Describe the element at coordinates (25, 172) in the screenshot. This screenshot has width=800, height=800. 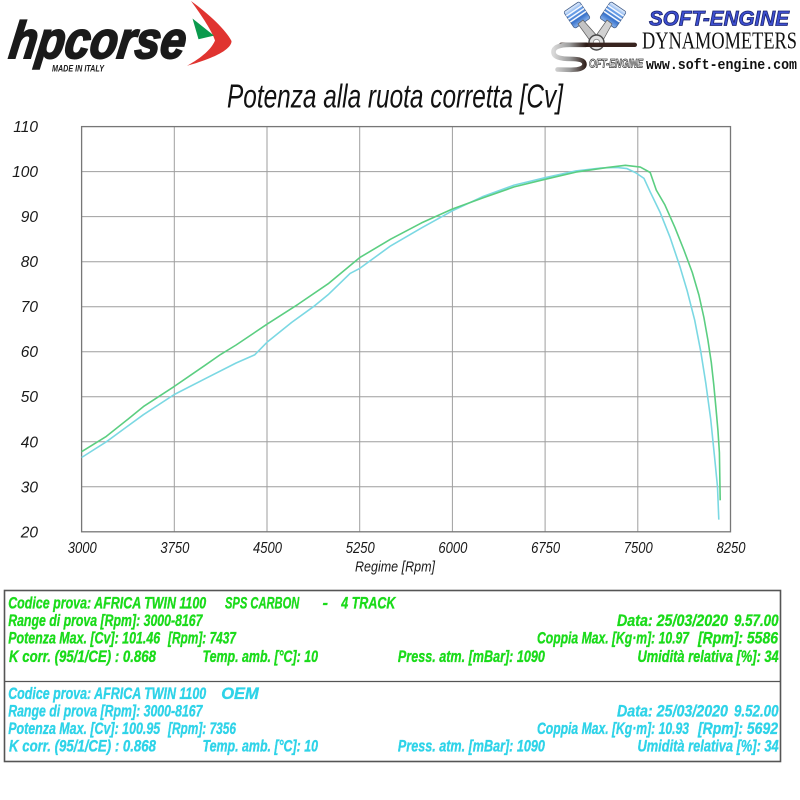
I see `svg-text: 100` at that location.